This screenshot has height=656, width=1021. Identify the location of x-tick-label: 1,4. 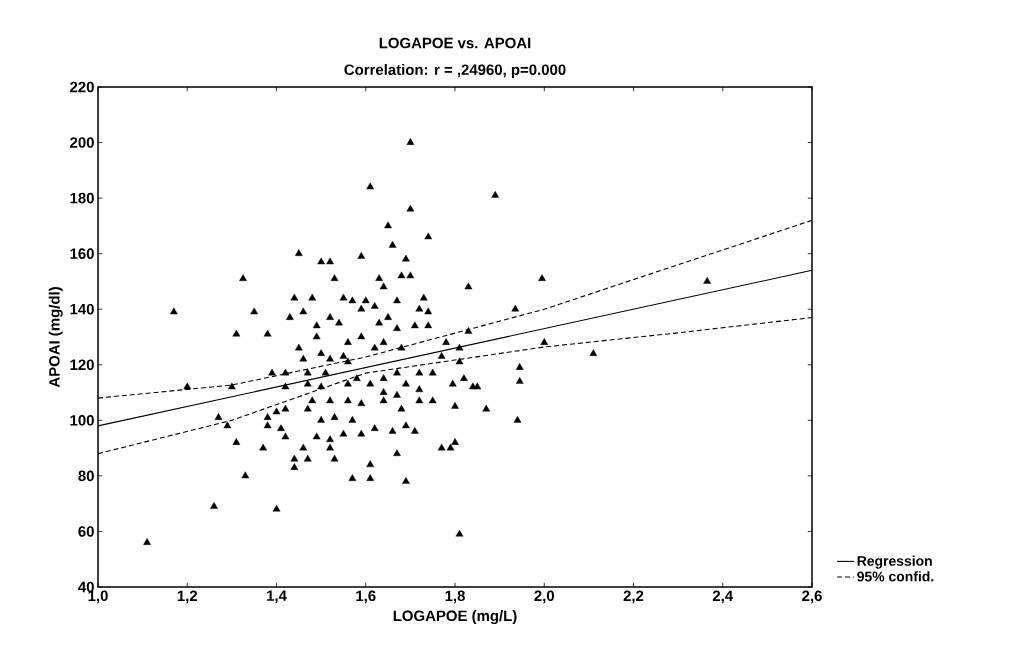
(277, 597).